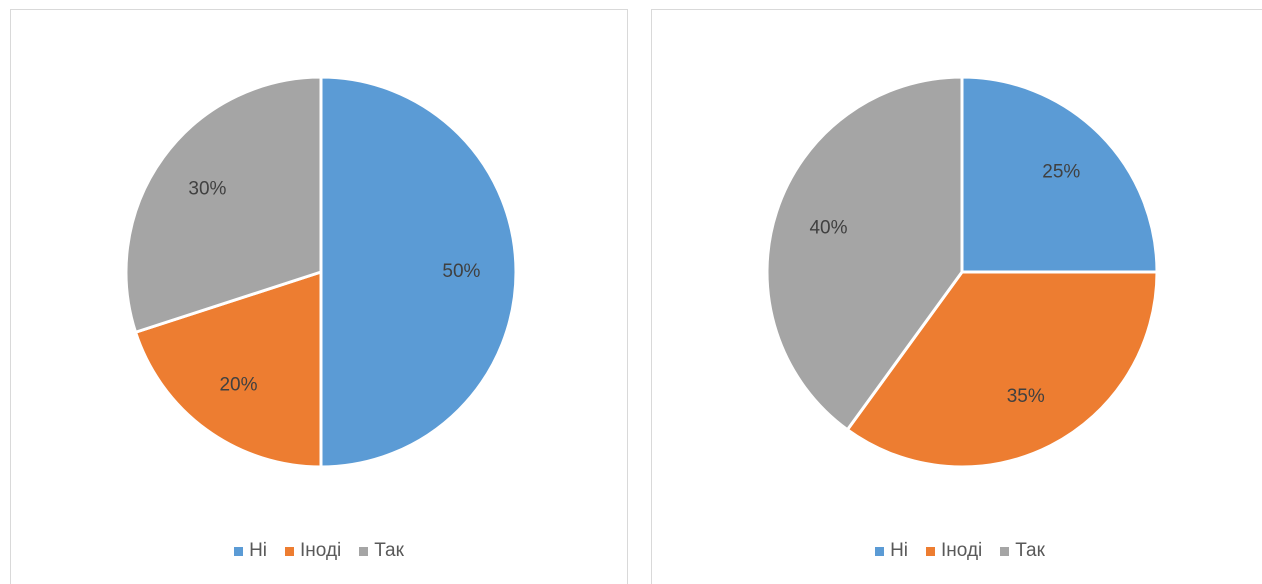 This screenshot has height=584, width=1262. I want to click on data-label-inodi: 35%, so click(1026, 396).